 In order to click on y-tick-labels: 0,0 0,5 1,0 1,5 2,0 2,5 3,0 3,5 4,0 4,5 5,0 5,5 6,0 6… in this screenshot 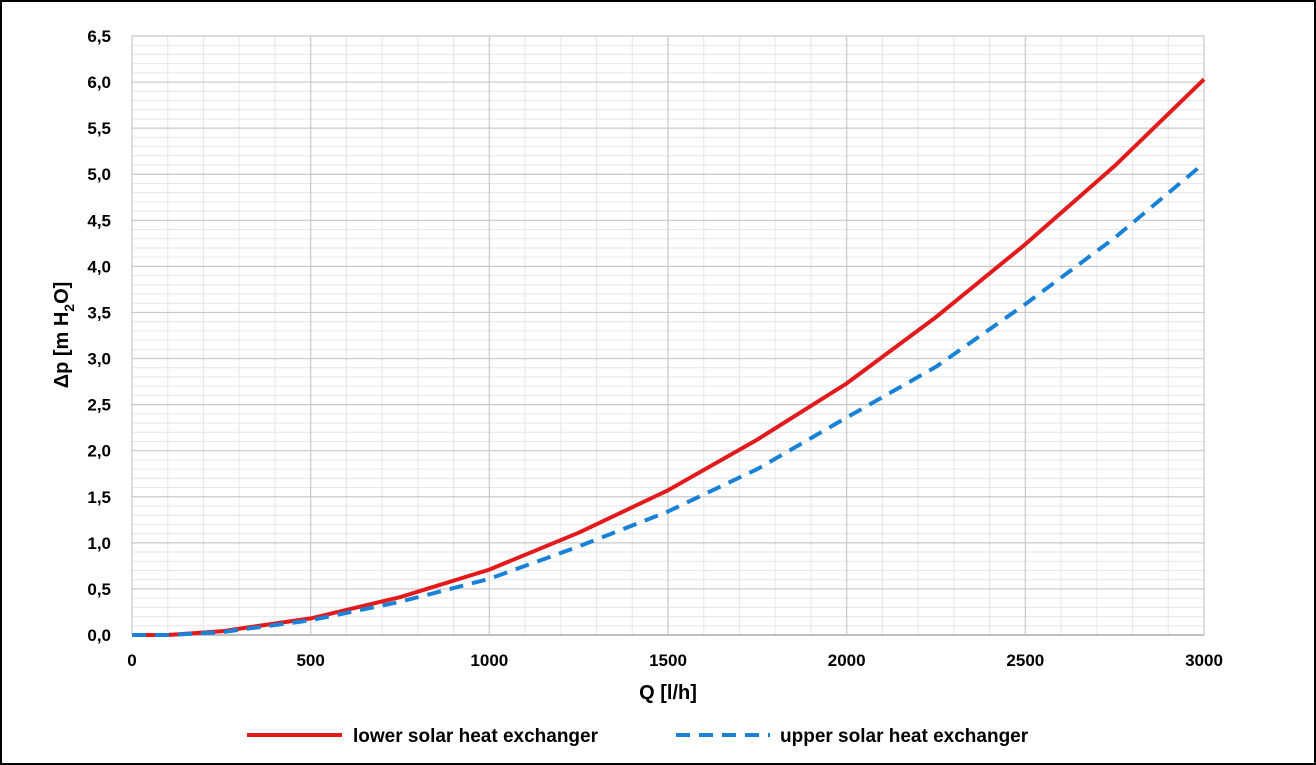, I will do `click(99, 336)`.